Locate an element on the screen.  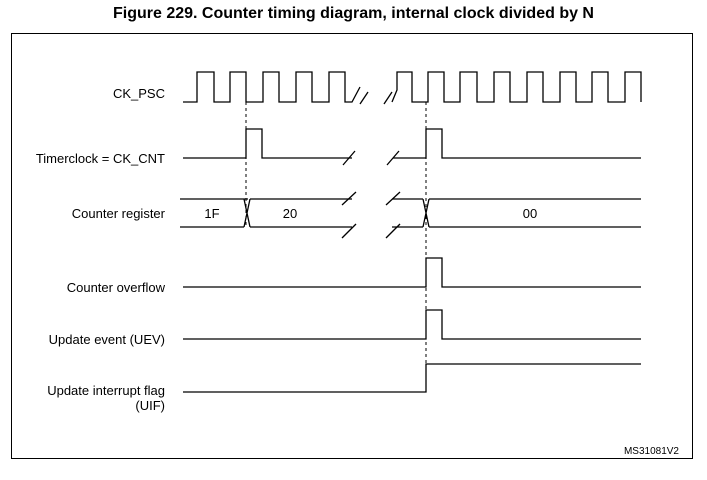
label-counter-register: Counter register is located at coordinates (118, 213).